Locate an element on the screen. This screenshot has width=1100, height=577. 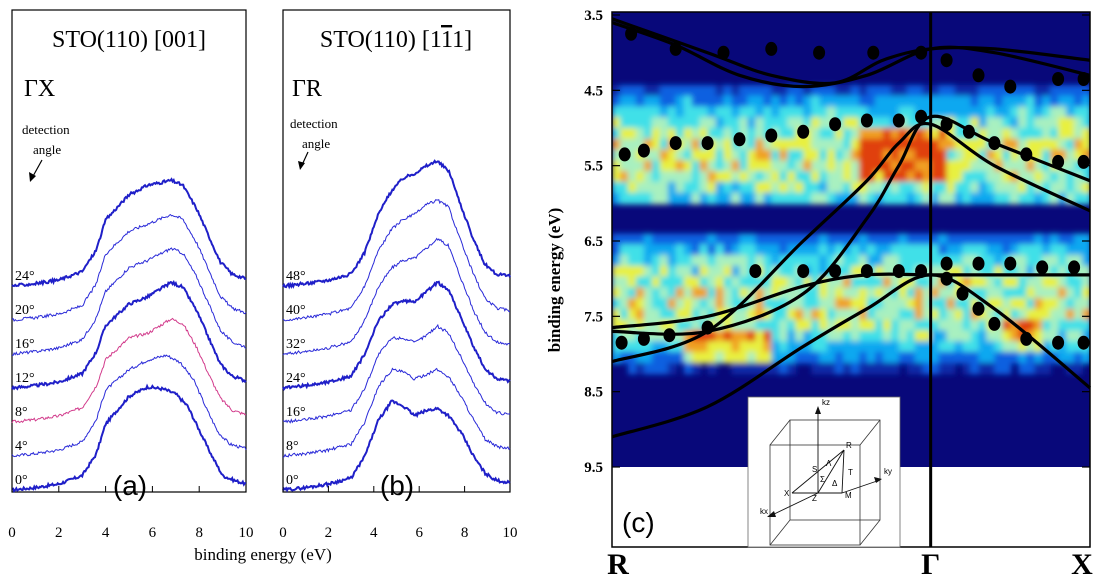
x-tick-label: 2 is located at coordinates (329, 533).